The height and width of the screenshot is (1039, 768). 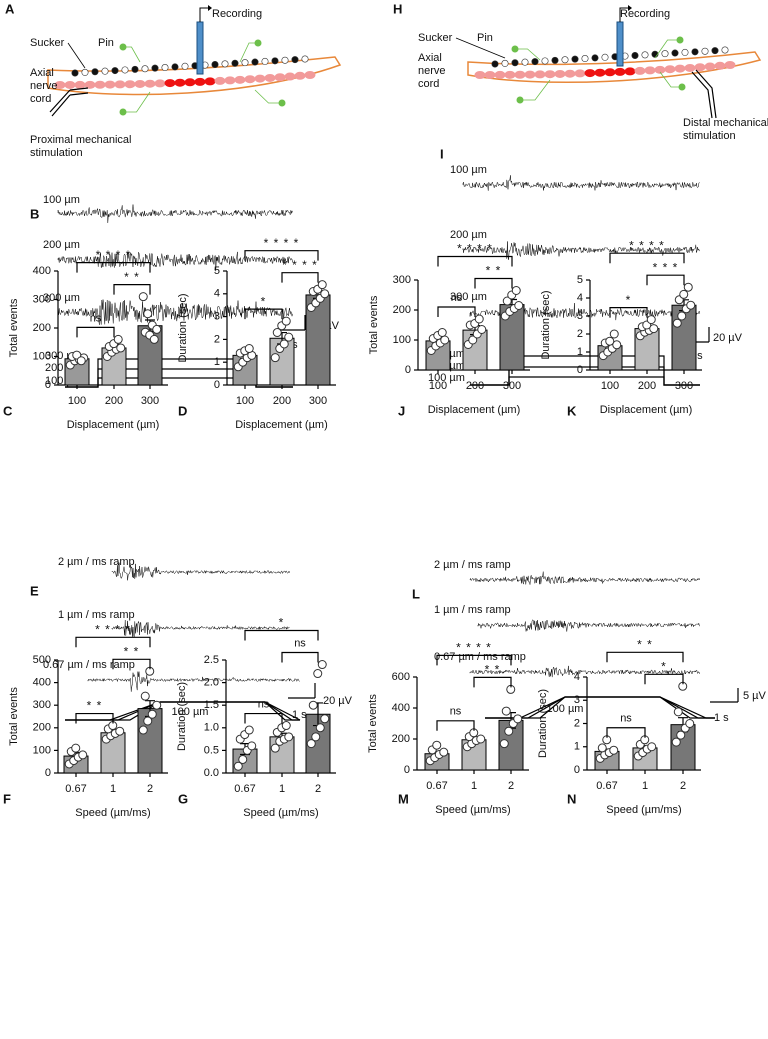 I want to click on cord-label: nerve, so click(x=432, y=71).